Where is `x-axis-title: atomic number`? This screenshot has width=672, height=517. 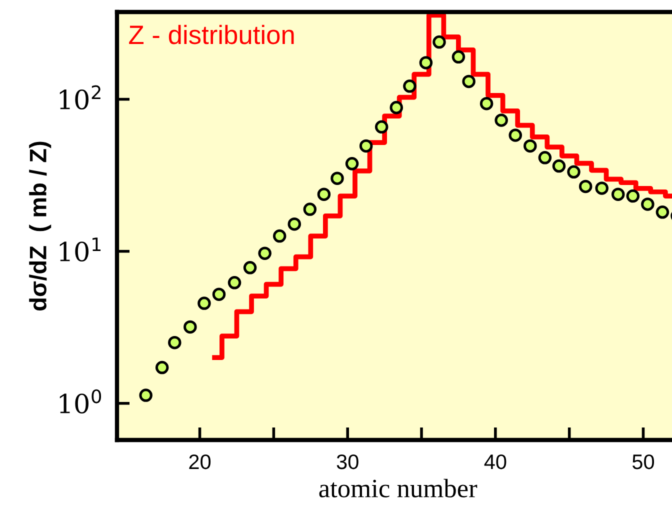
x-axis-title: atomic number is located at coordinates (398, 488).